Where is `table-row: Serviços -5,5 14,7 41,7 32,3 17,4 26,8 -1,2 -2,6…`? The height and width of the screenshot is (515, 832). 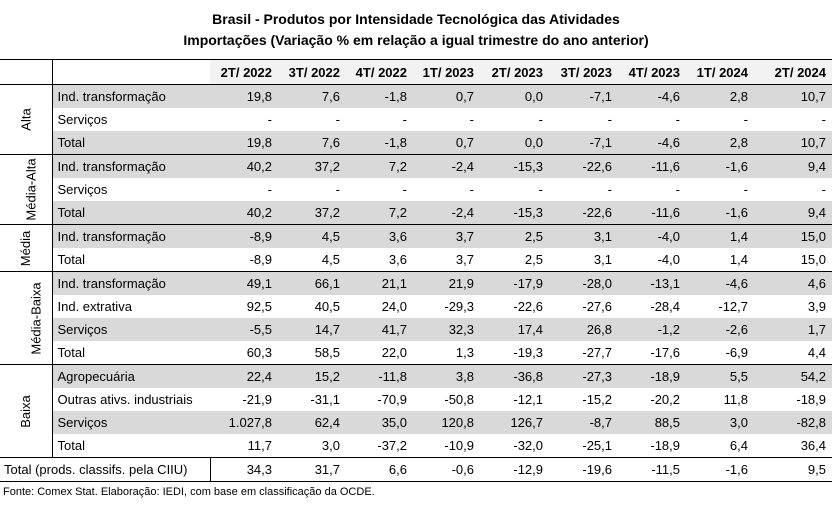 table-row: Serviços -5,5 14,7 41,7 32,3 17,4 26,8 -1,2 -2,6… is located at coordinates (416, 329).